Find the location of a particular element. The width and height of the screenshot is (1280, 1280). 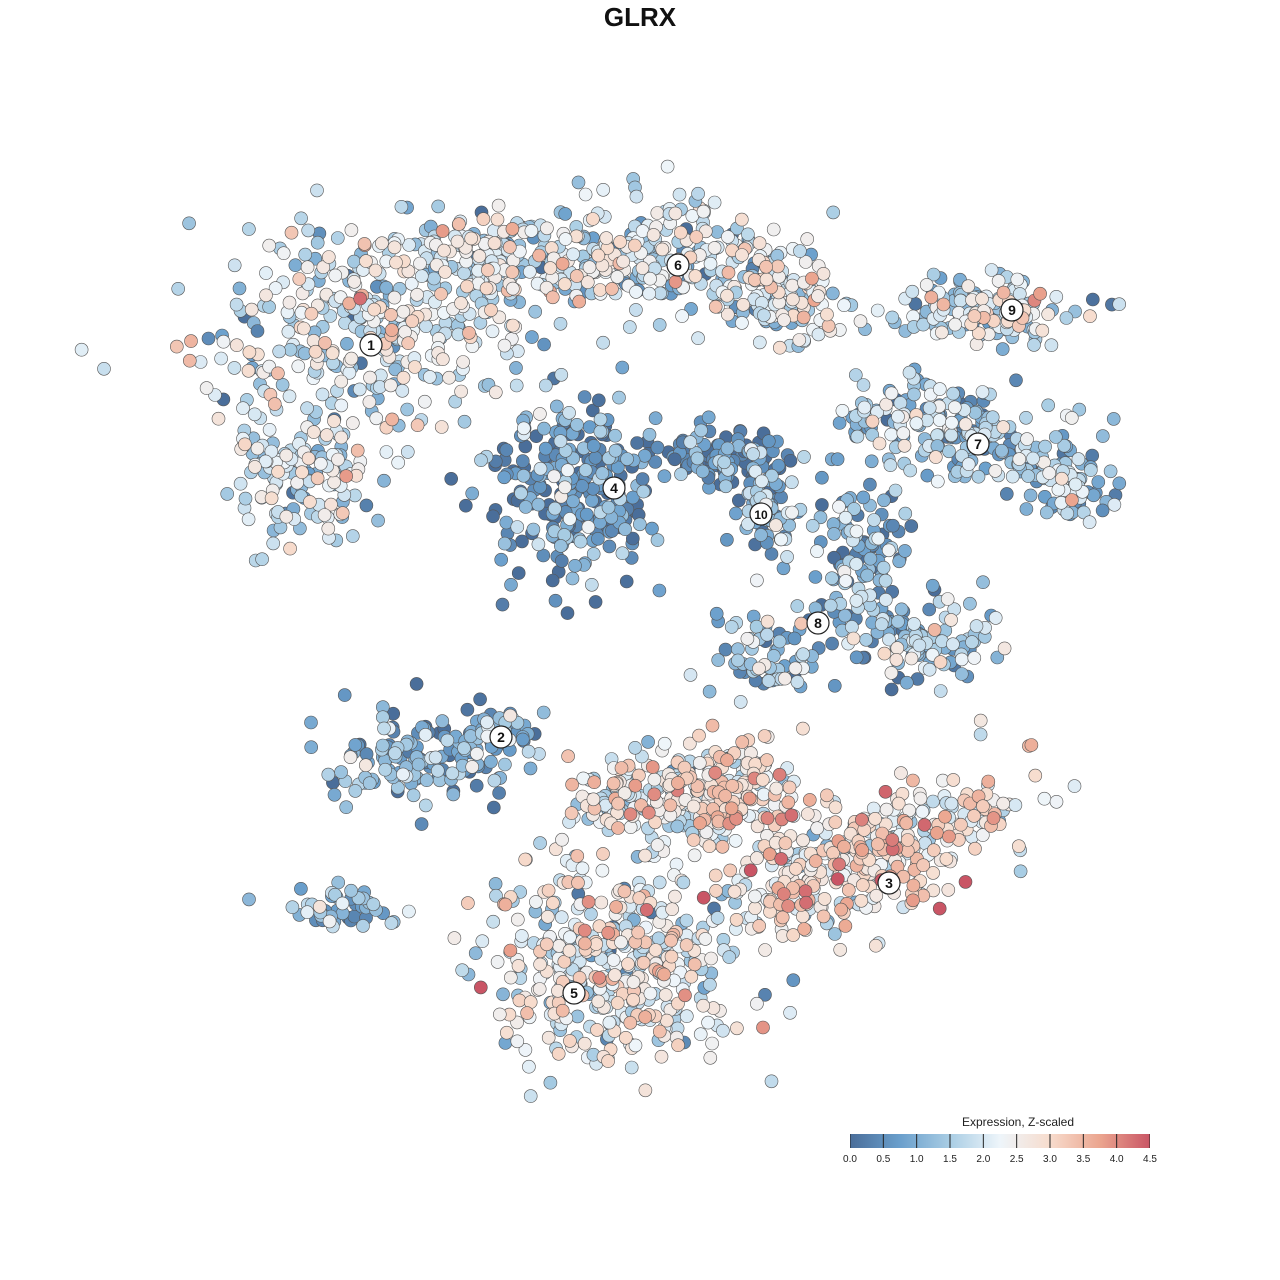

cluster-label: 7 is located at coordinates (978, 444).